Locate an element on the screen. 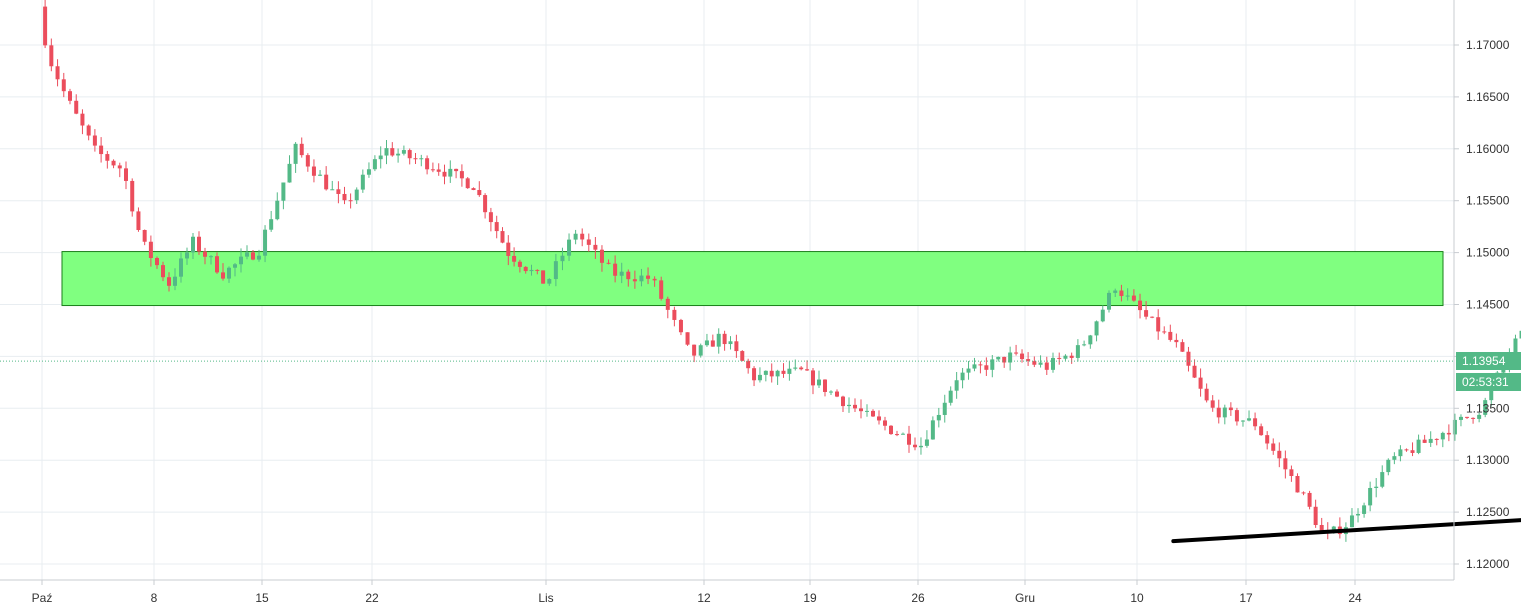  y-tick-label: 1.15000 is located at coordinates (1488, 253).